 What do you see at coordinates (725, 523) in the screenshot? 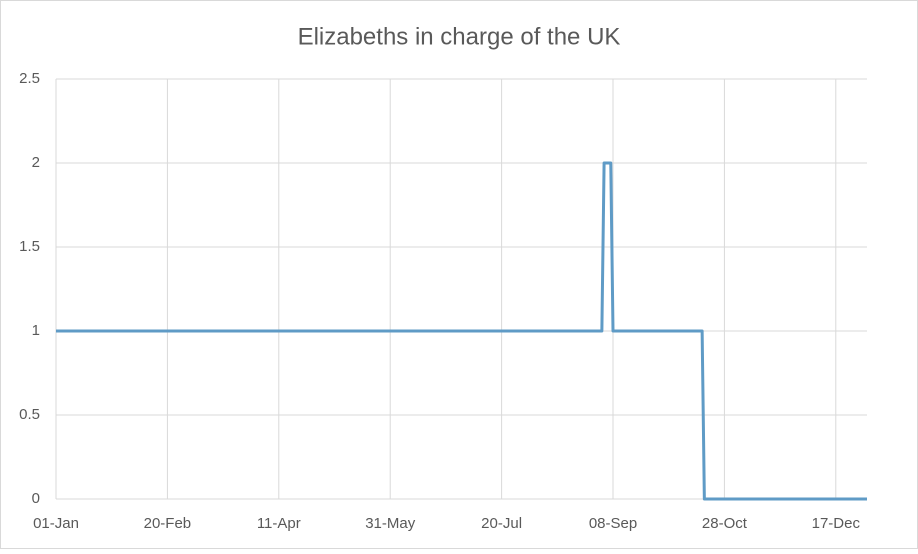
I see `x-tick-label: 28-Oct` at bounding box center [725, 523].